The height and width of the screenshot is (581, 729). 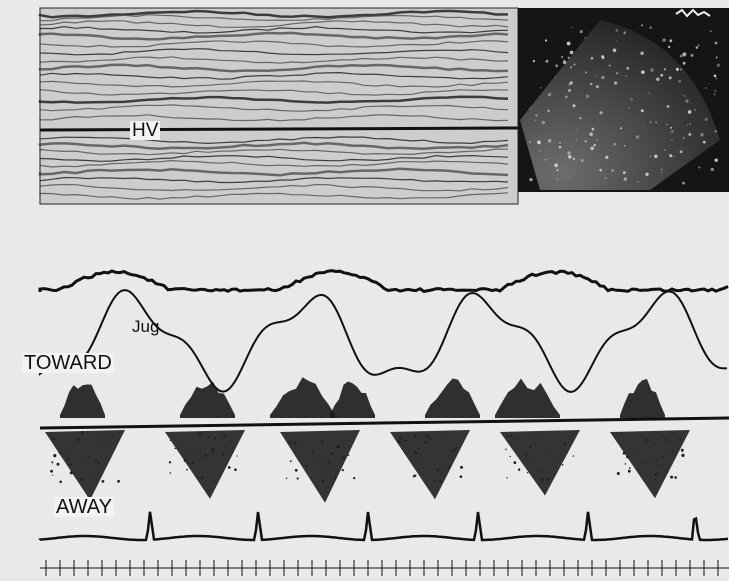 What do you see at coordinates (384, 568) in the screenshot?
I see `time-scale-ticks` at bounding box center [384, 568].